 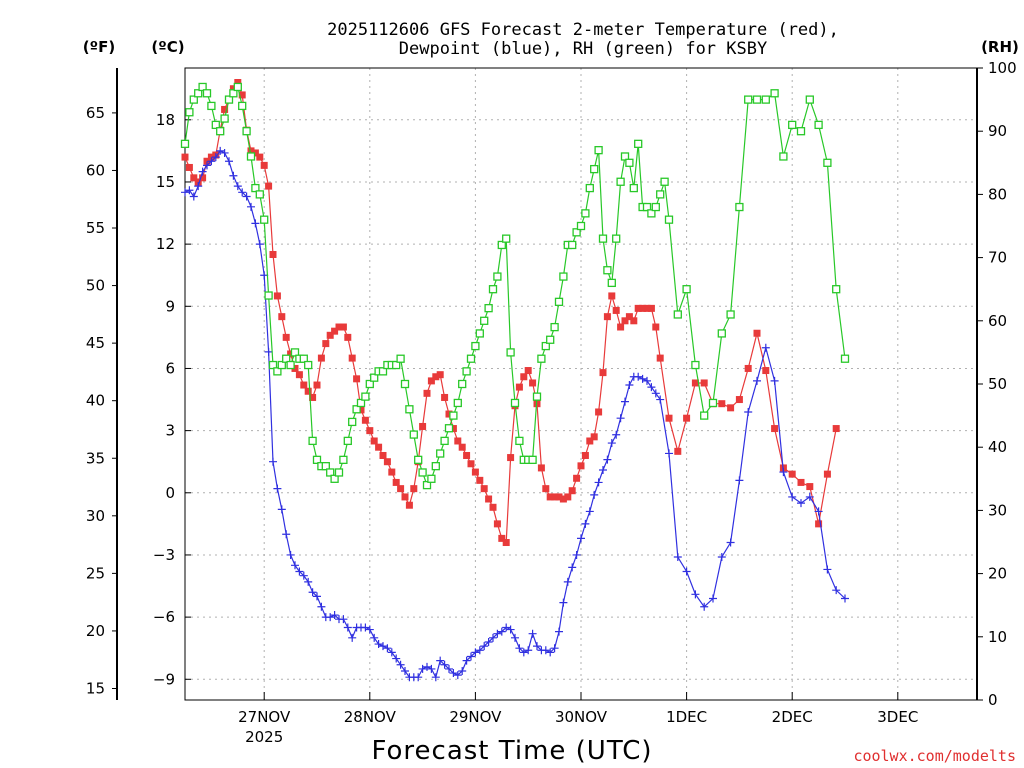 What do you see at coordinates (95, 688) in the screenshot?
I see `fahrenheit-tick-label: 15` at bounding box center [95, 688].